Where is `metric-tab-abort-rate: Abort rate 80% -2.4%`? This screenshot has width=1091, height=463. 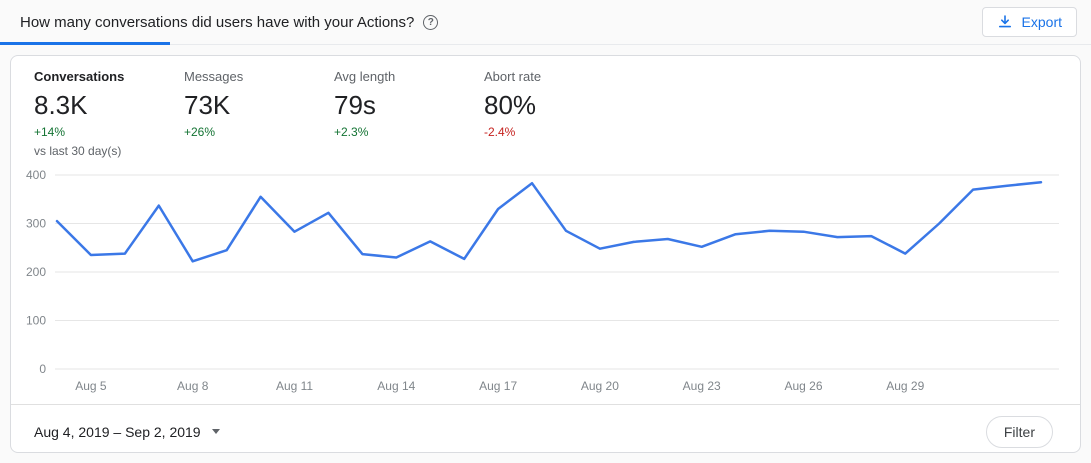
metric-tab-abort-rate: Abort rate 80% -2.4% is located at coordinates (559, 115).